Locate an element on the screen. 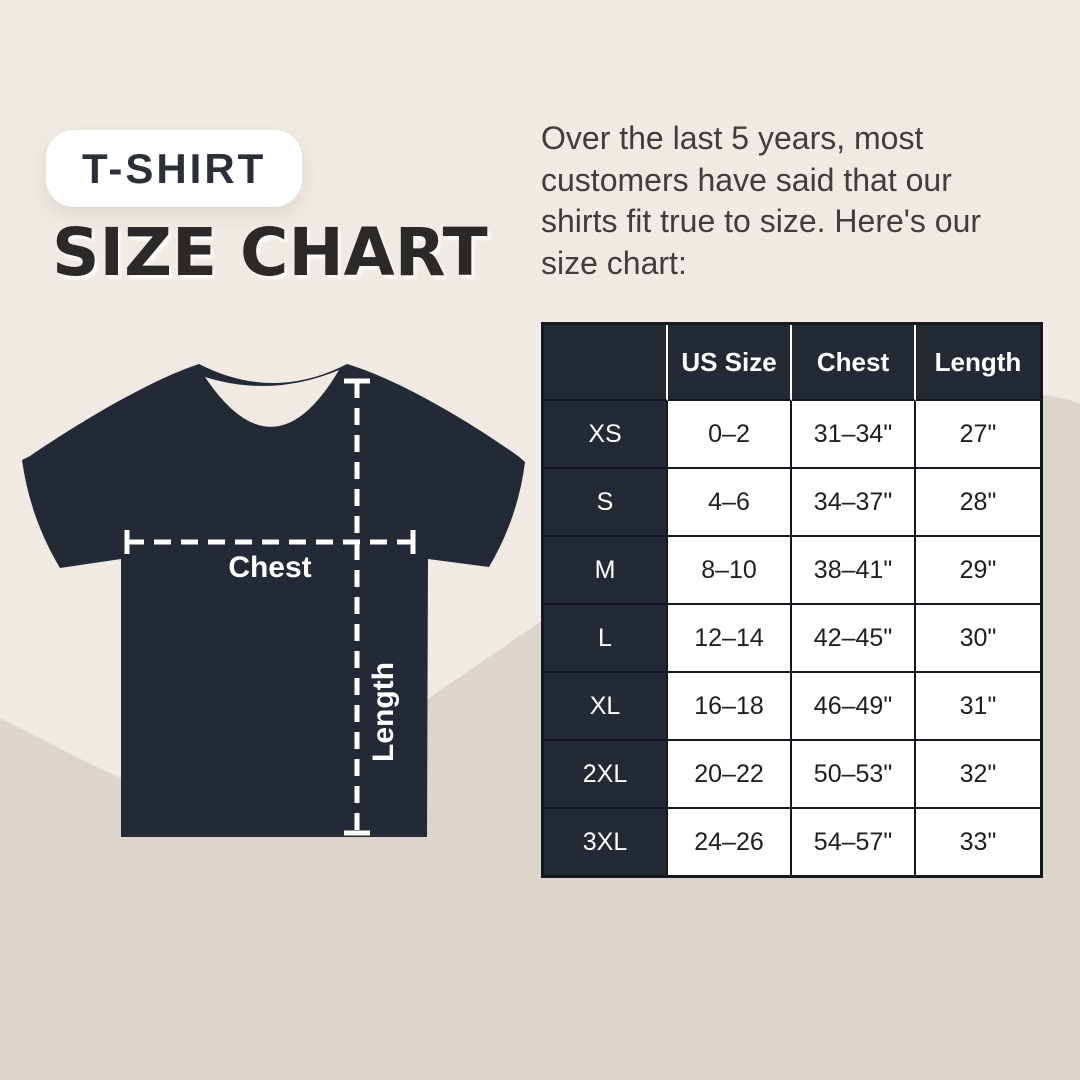 This screenshot has height=1080, width=1080. us-size-cell: 16–18 is located at coordinates (730, 707).